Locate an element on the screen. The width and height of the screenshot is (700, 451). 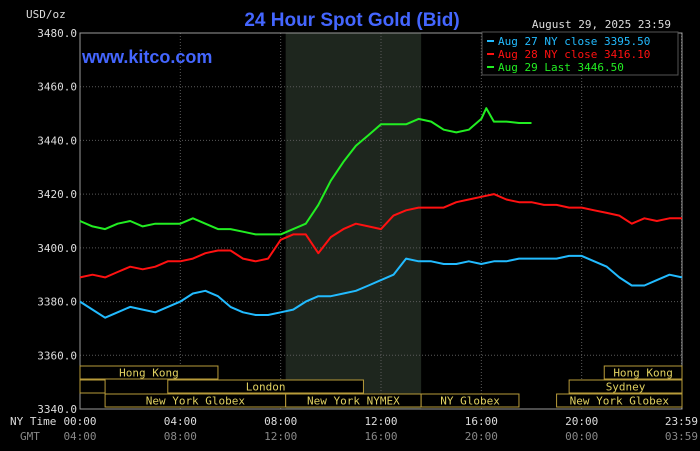
y-axis-unit-label: USD/oz is located at coordinates (46, 14).